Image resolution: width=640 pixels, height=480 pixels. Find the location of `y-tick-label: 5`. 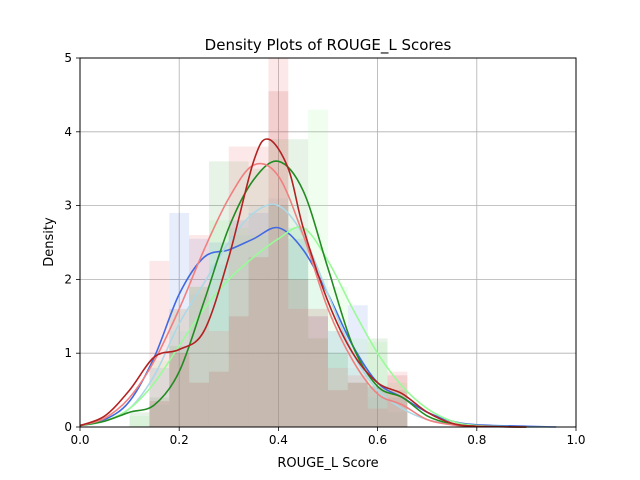

y-tick-label: 5 is located at coordinates (68, 58).